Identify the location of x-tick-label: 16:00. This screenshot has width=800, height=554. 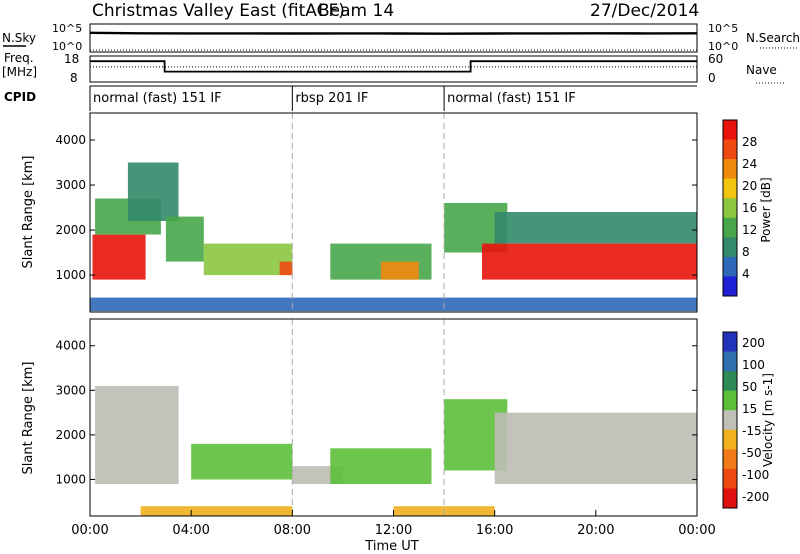
(494, 530).